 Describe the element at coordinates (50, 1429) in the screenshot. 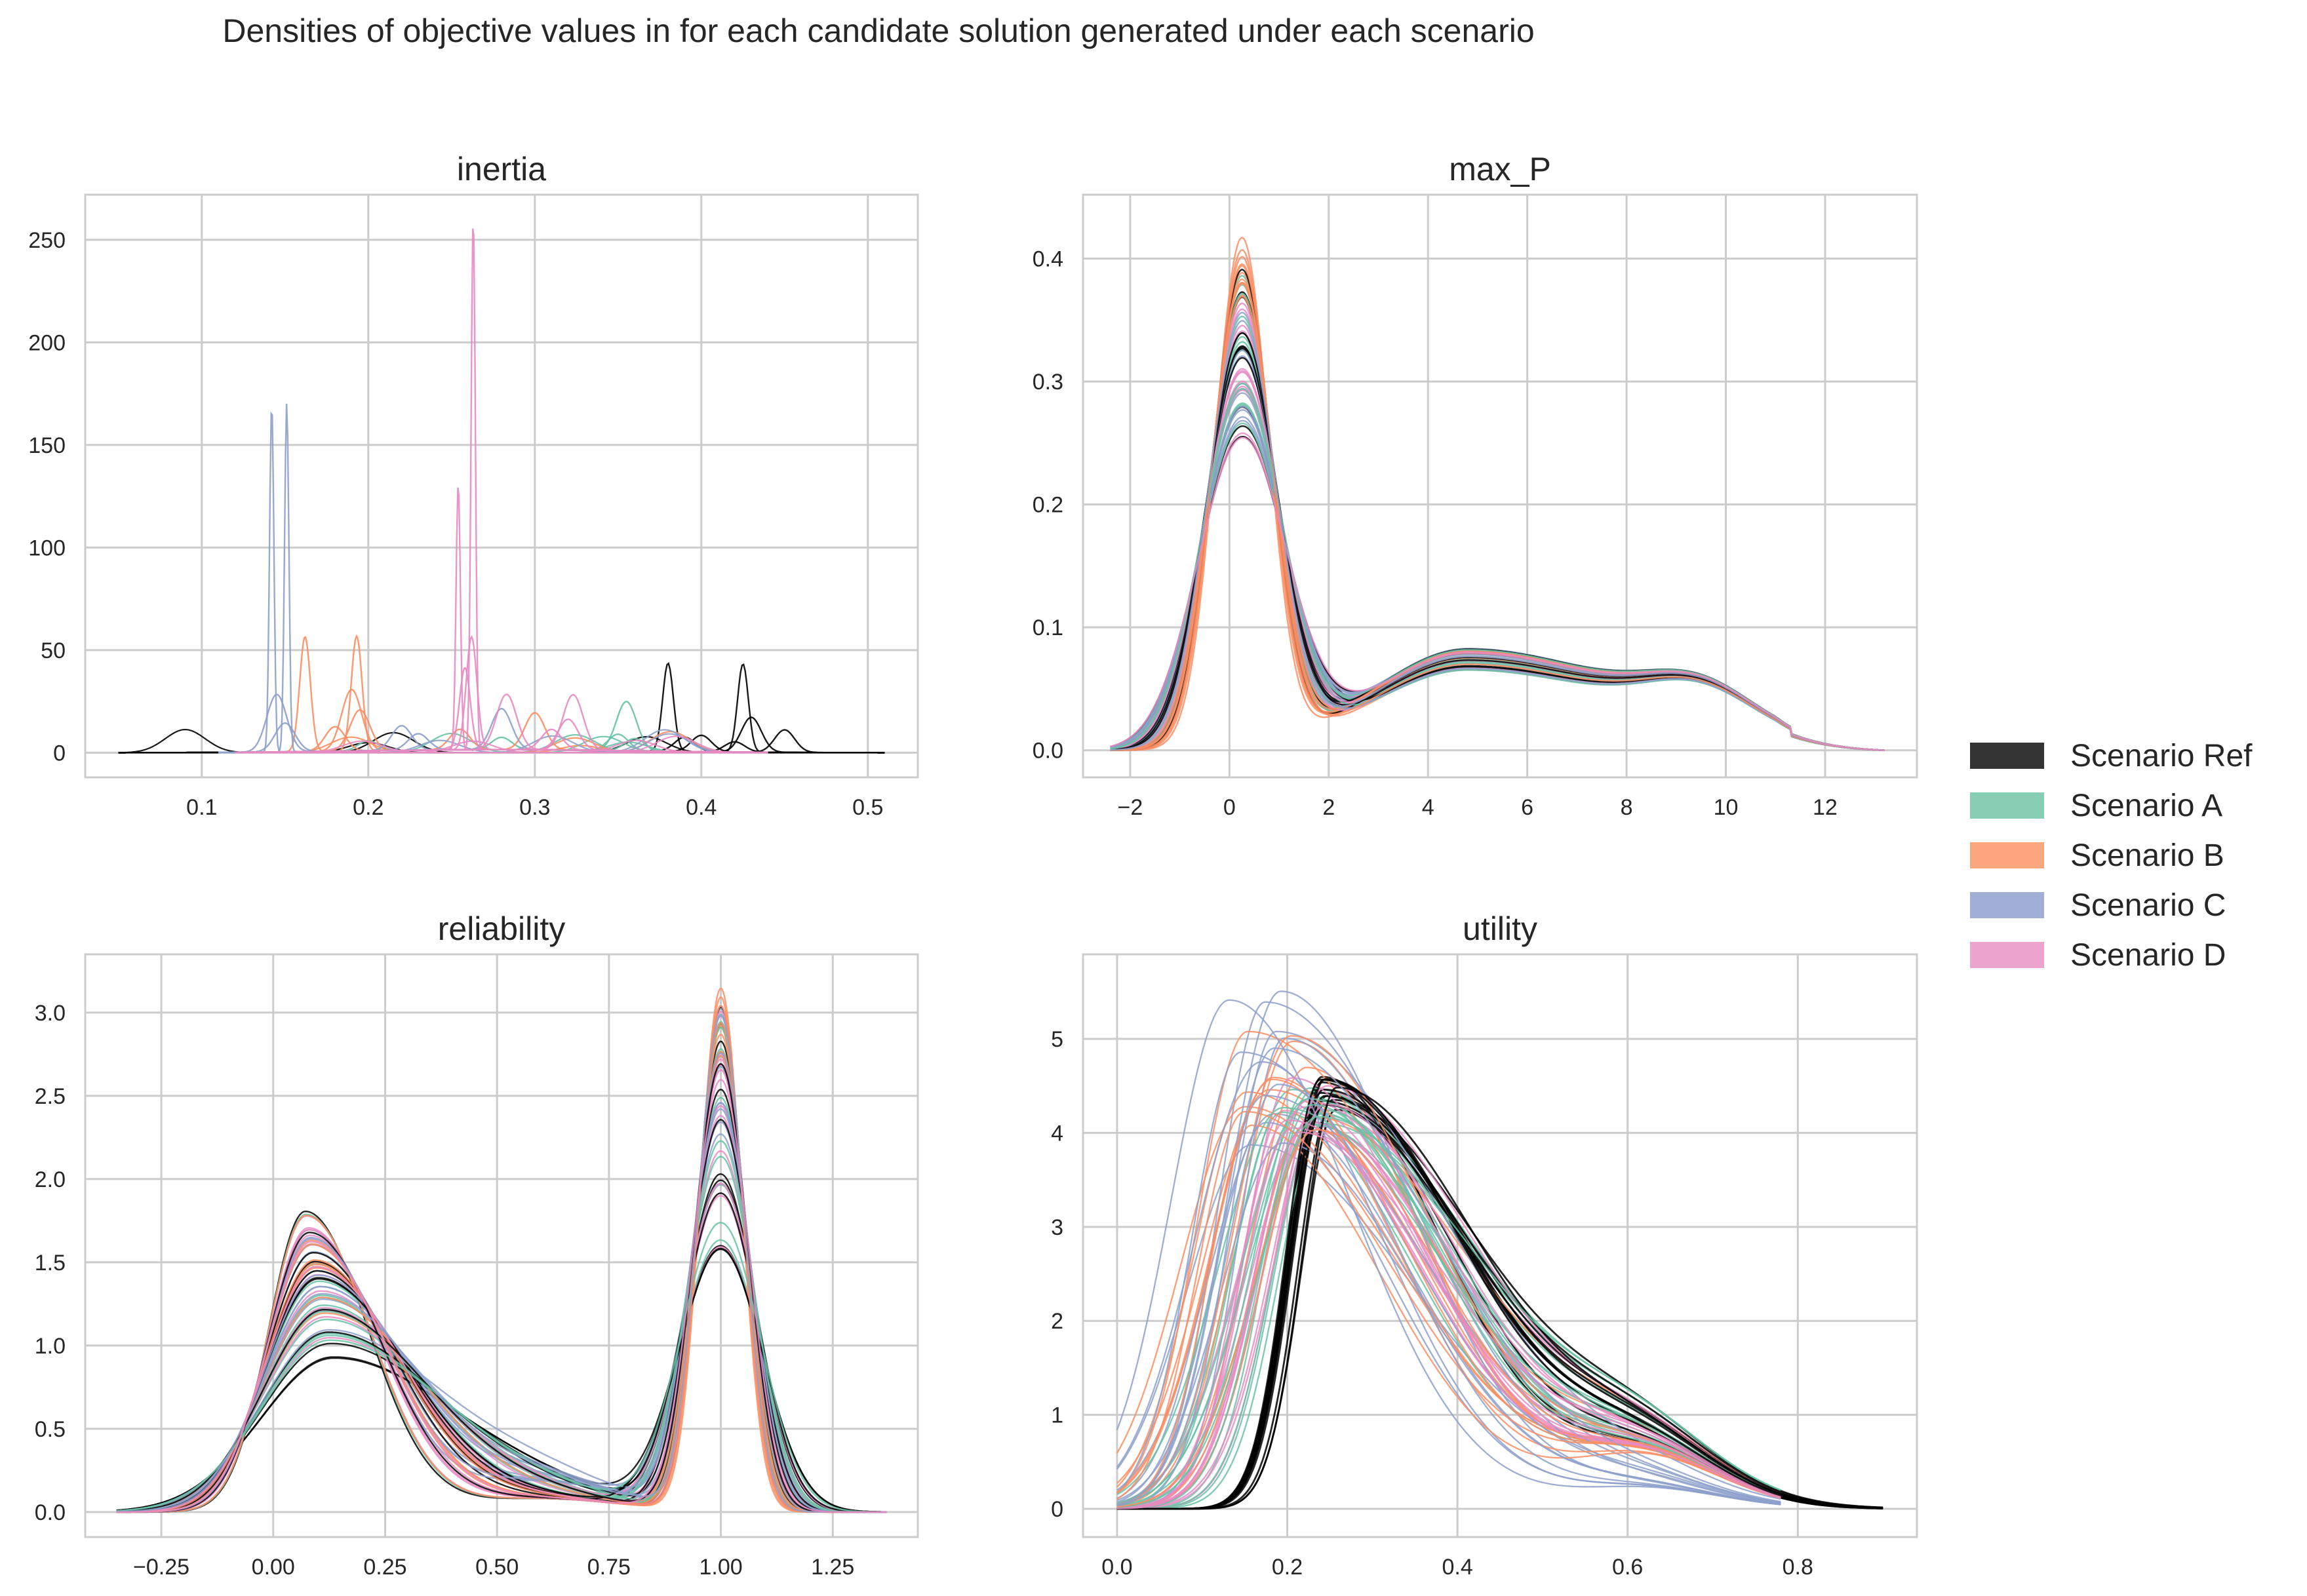

I see `y-tick-label: 0.5` at that location.